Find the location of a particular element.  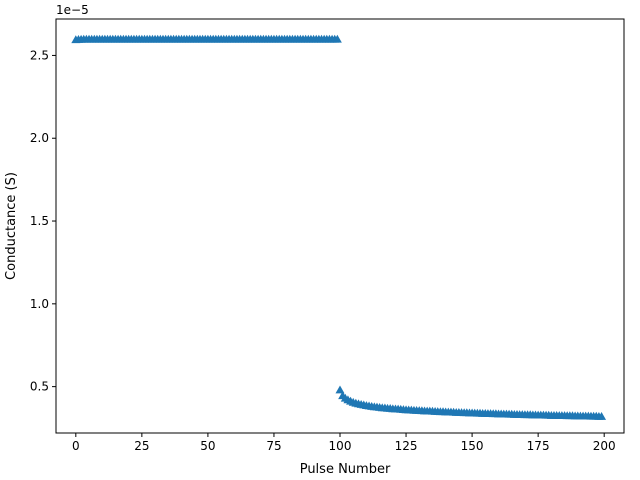

y-axis-label: Conductance (S) is located at coordinates (11, 226).